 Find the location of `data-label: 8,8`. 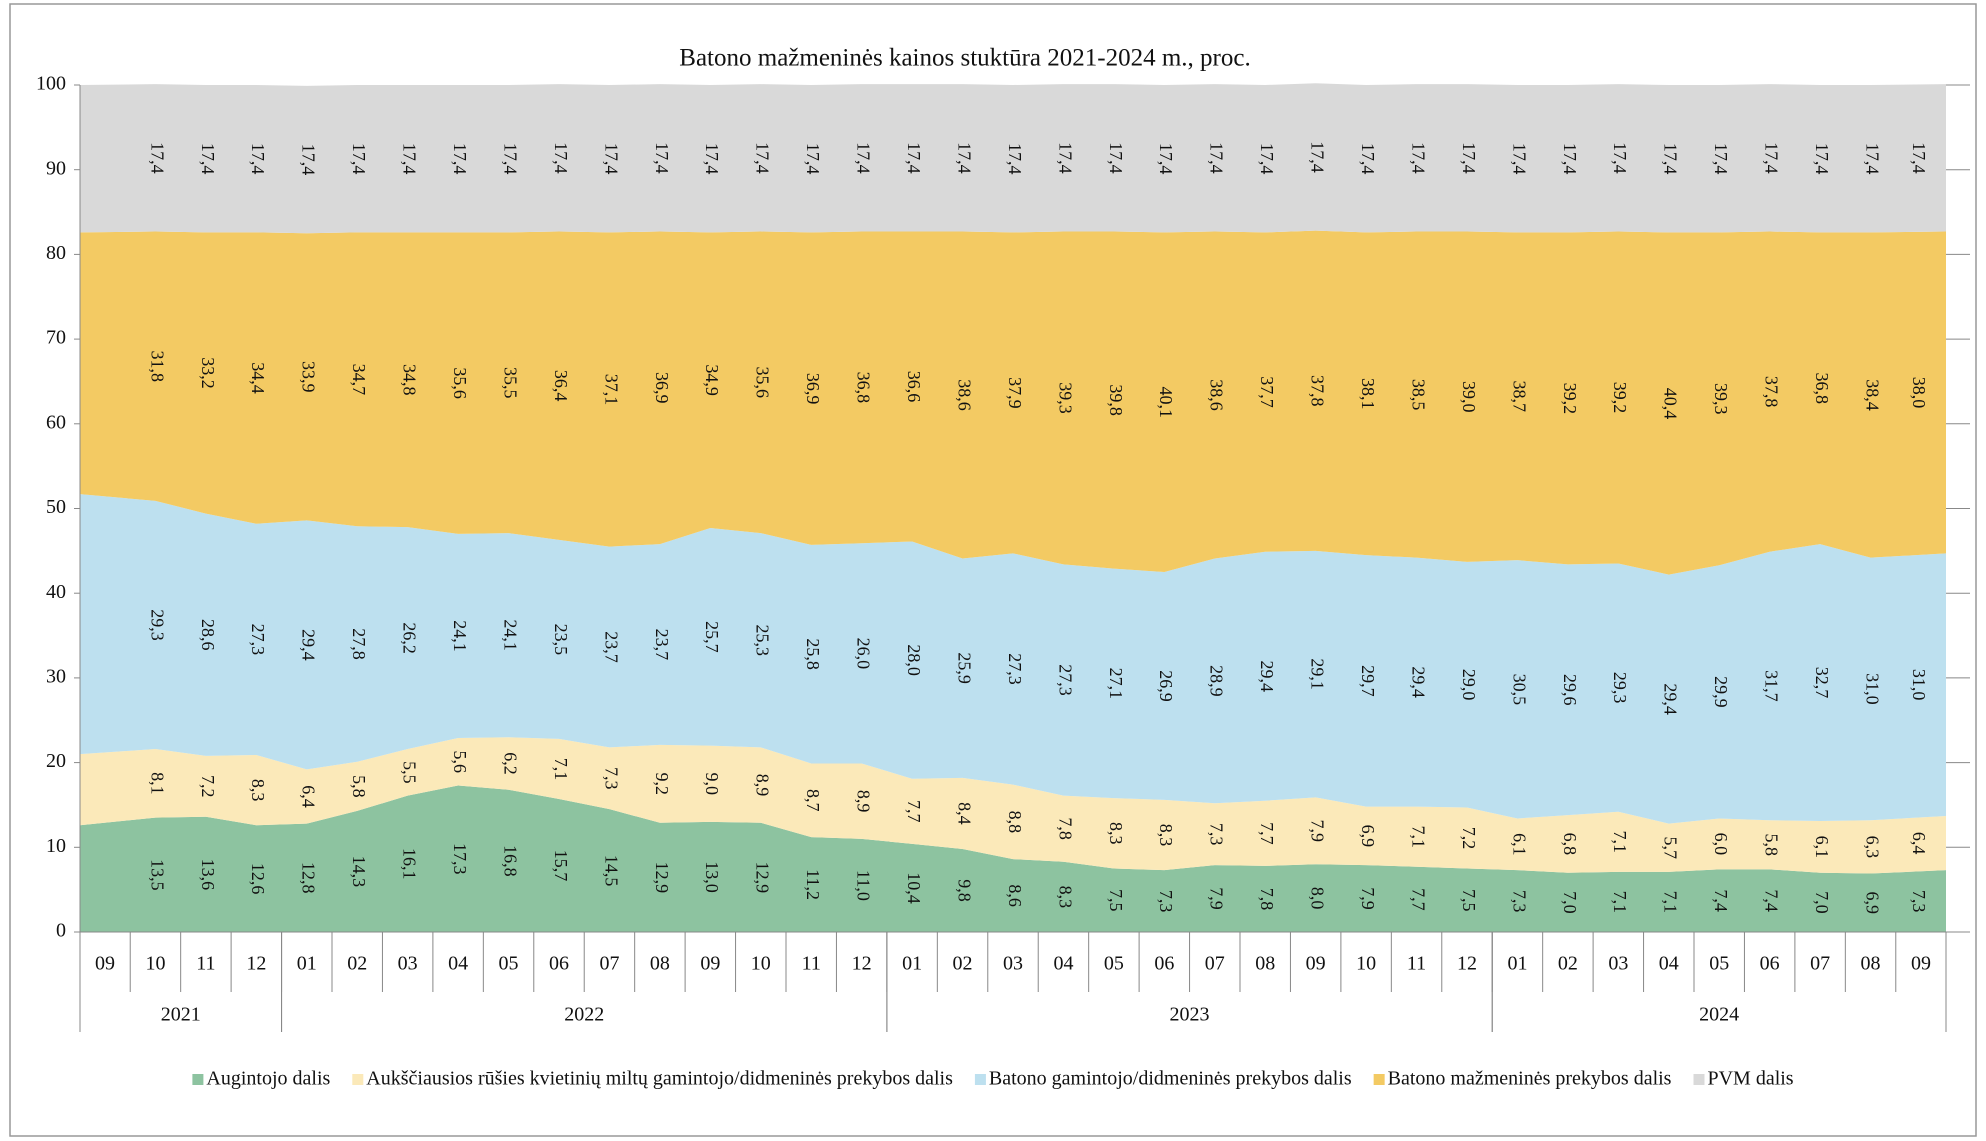

data-label: 8,8 is located at coordinates (1015, 822).